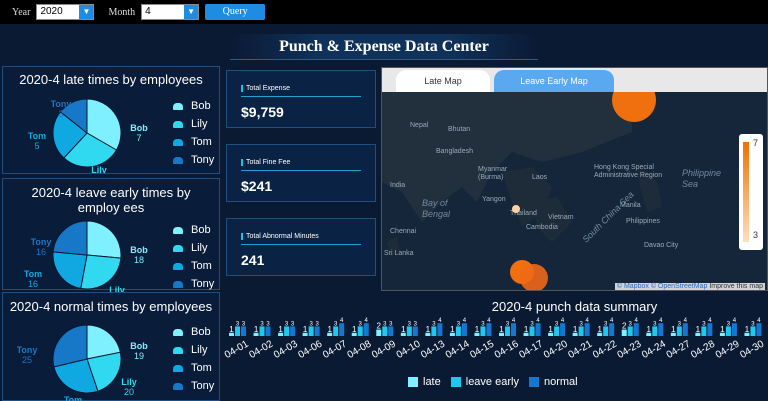  Describe the element at coordinates (553, 382) in the screenshot. I see `legend-normal: normal` at that location.